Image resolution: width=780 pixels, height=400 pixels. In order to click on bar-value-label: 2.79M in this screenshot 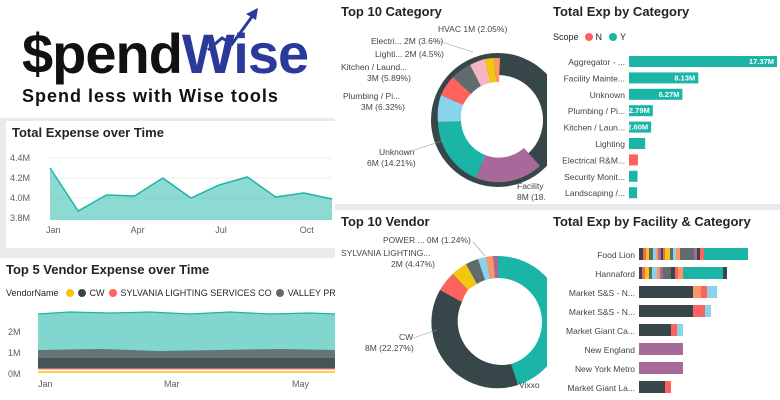, I will do `click(639, 110)`.